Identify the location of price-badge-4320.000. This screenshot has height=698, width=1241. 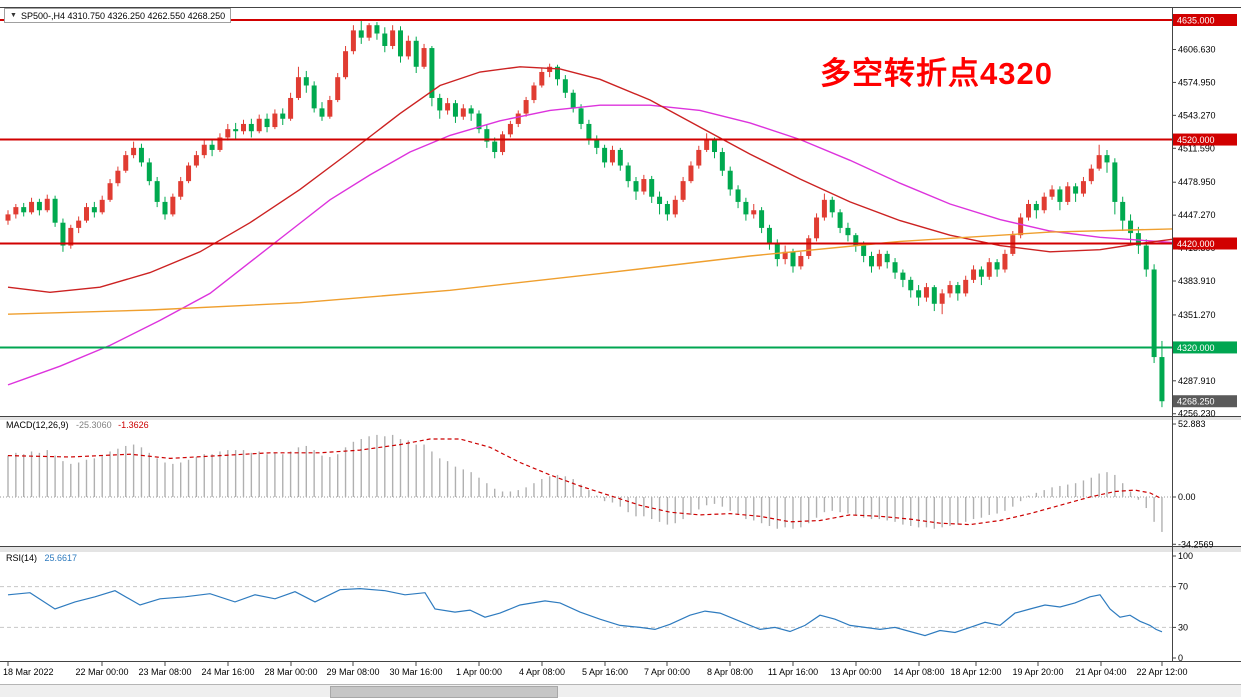
(1205, 347).